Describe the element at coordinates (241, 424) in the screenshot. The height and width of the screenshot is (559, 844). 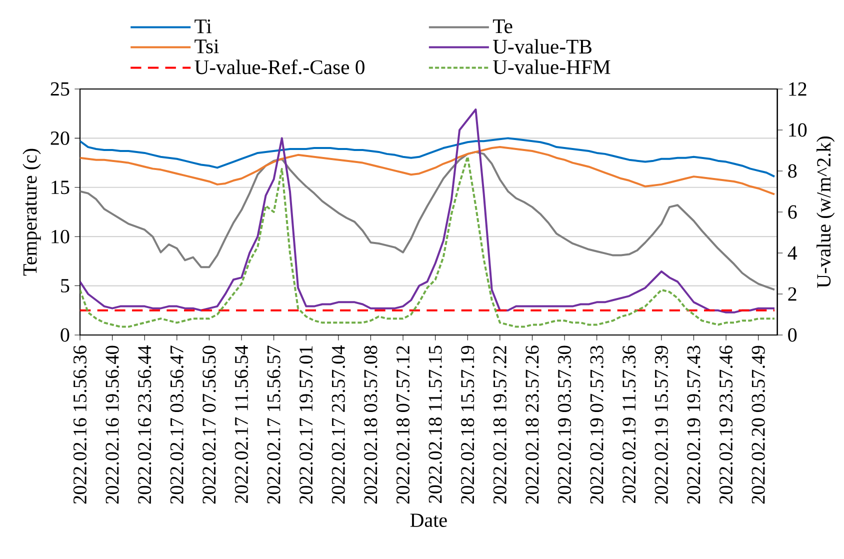
I see `x-tick-label: 2022.02.17 11.56.54` at that location.